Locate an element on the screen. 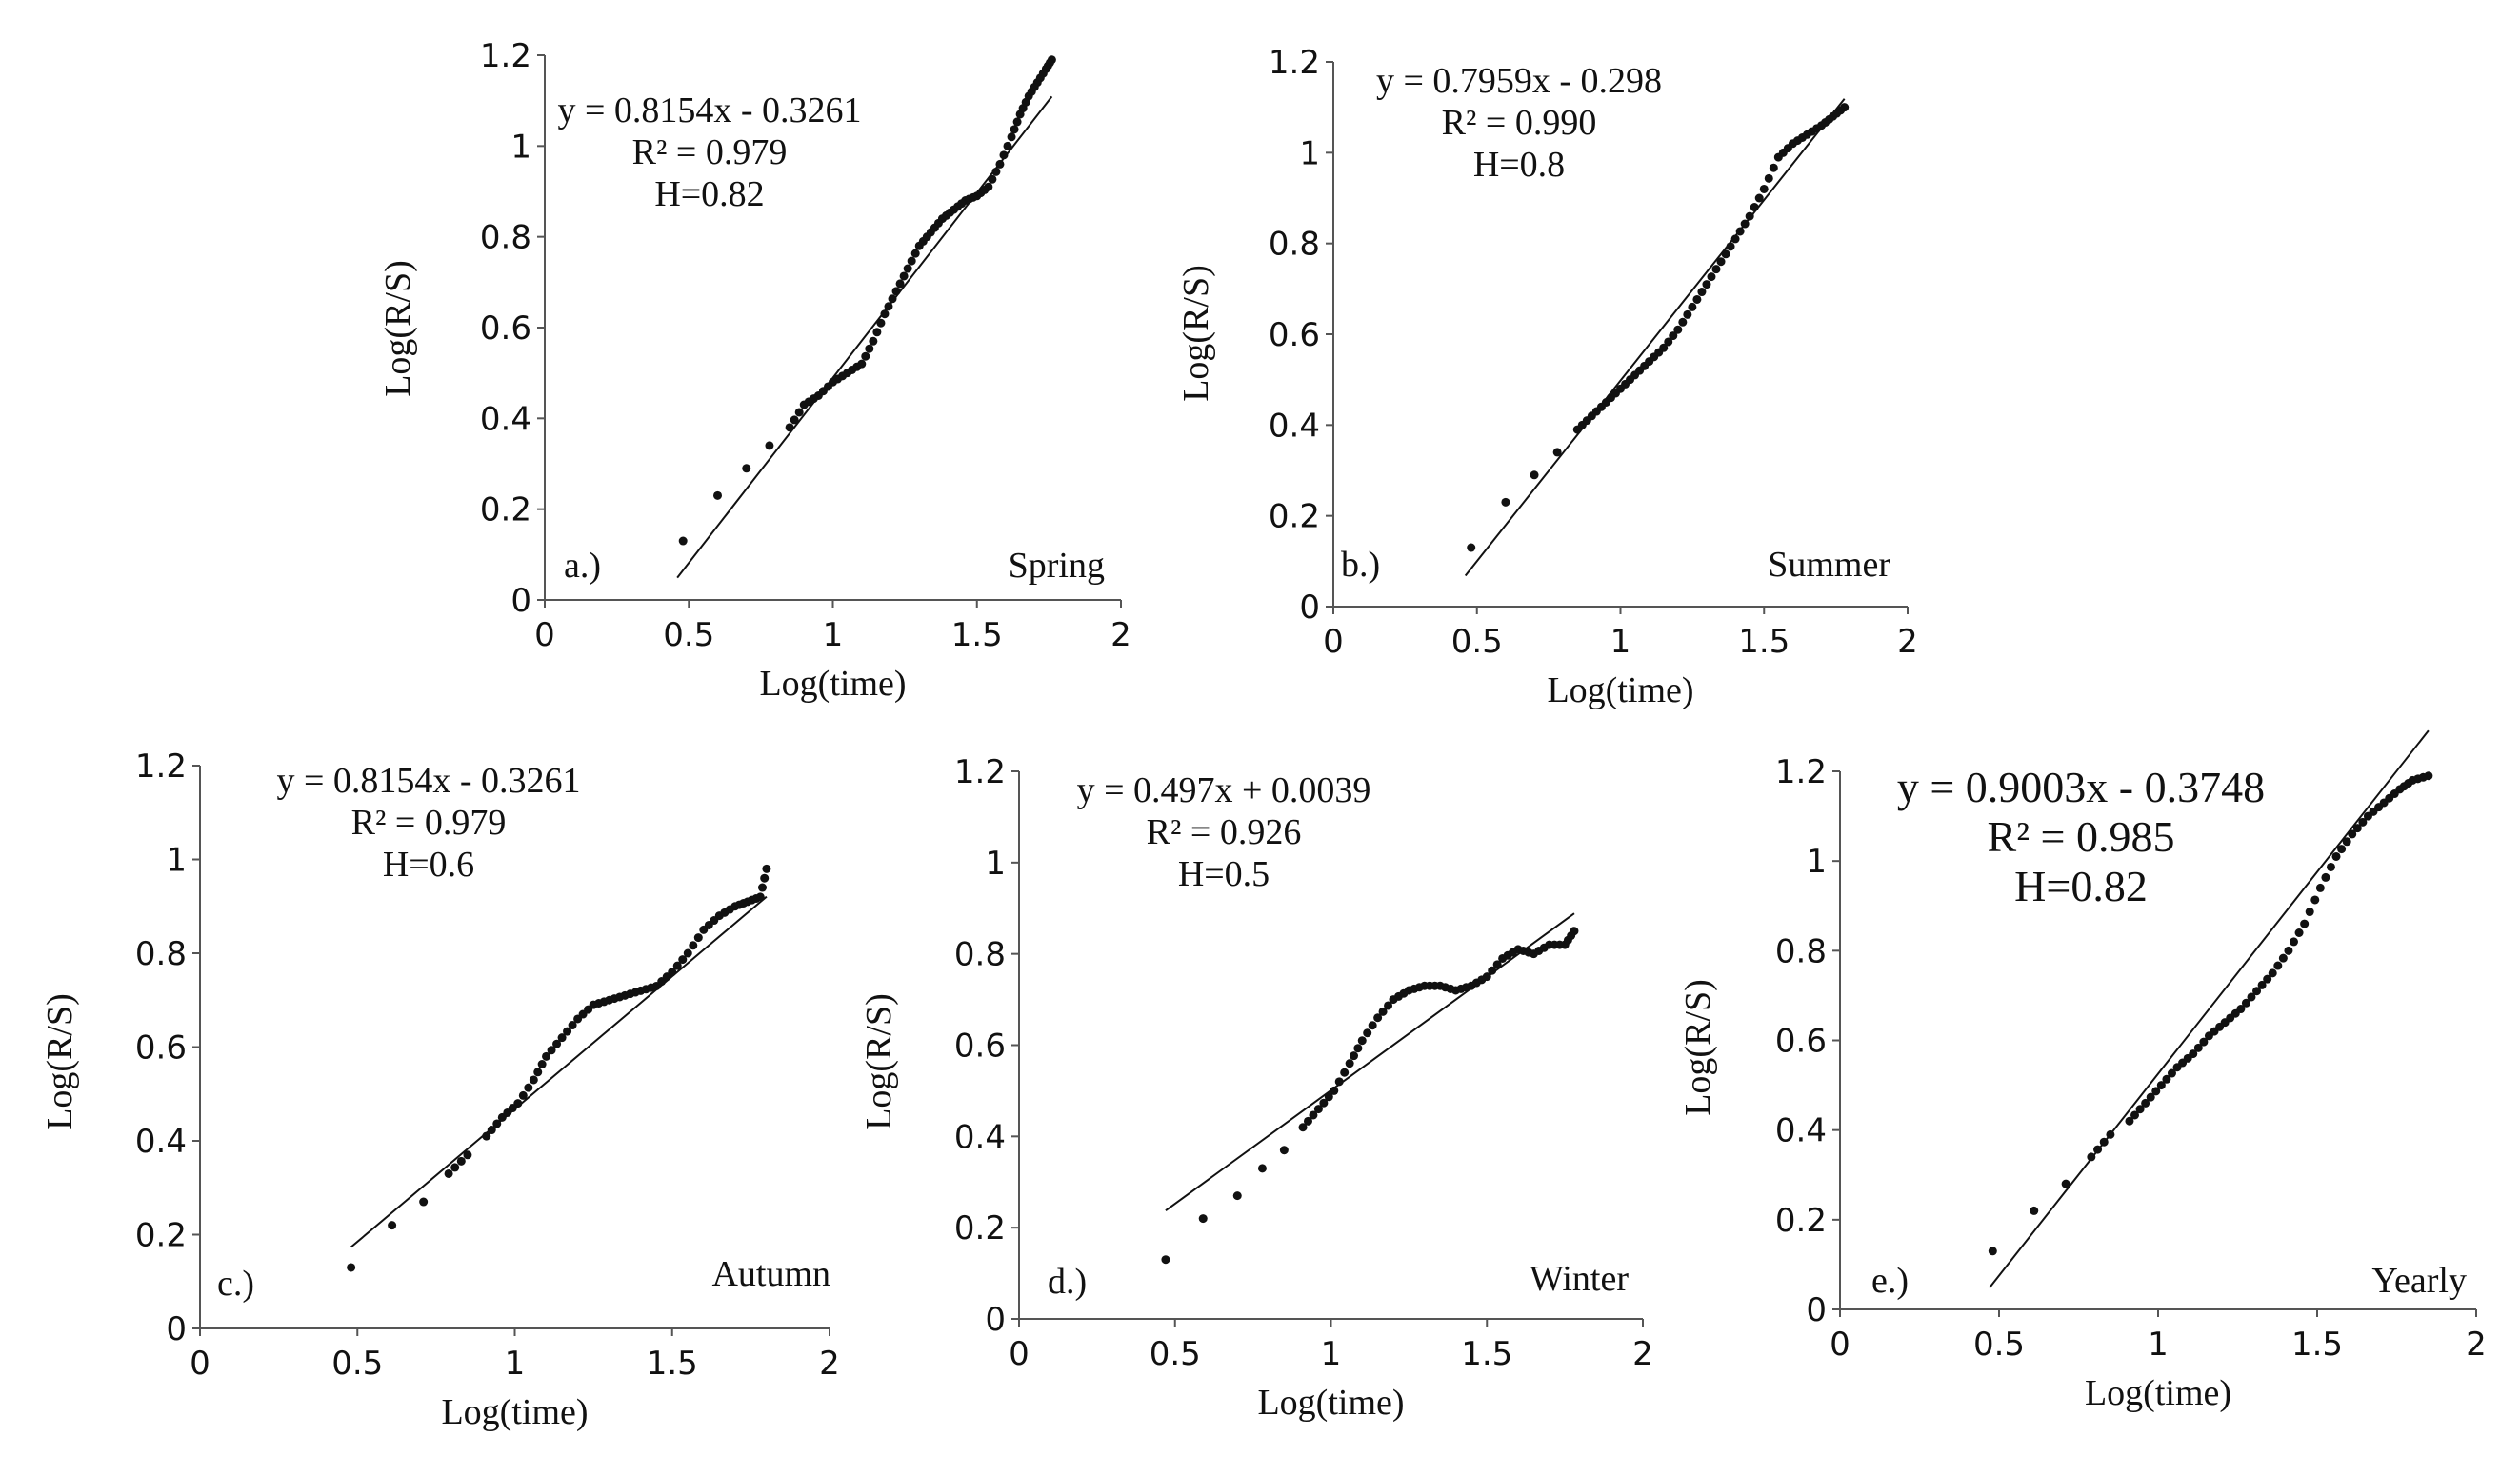 Image resolution: width=2520 pixels, height=1477 pixels. hurst-exponent-label: H=0.8 is located at coordinates (1519, 165).